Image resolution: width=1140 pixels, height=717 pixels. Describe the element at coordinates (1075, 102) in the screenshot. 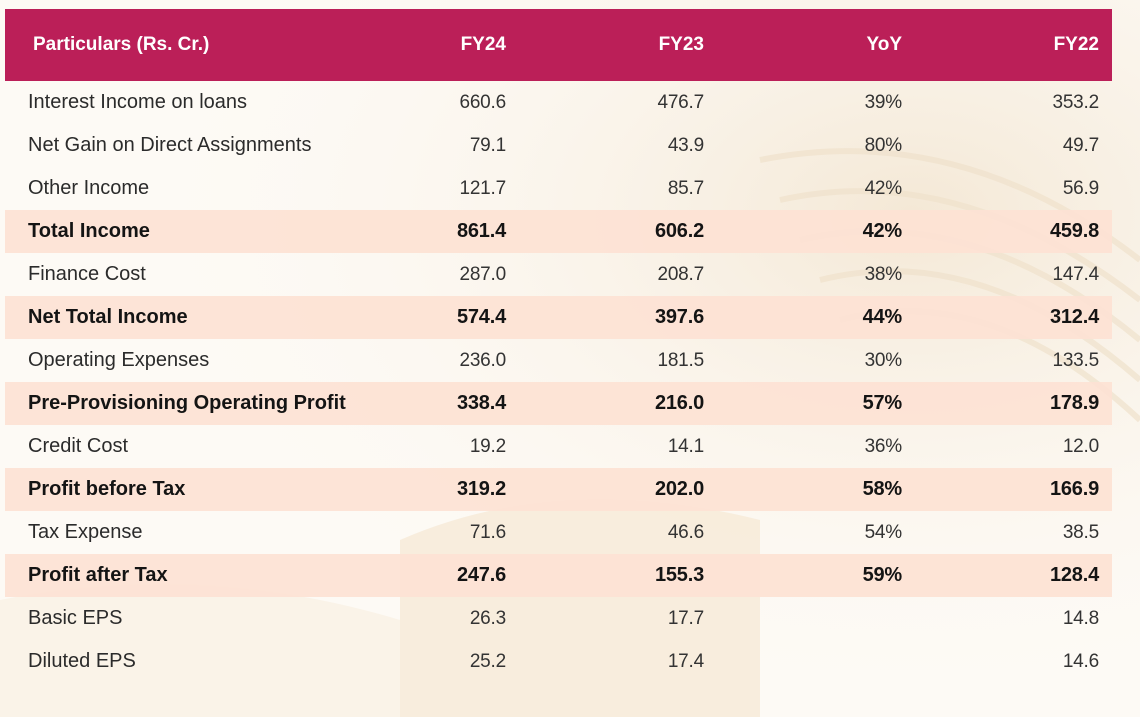

I see `cell-fy22: 353.2` at that location.